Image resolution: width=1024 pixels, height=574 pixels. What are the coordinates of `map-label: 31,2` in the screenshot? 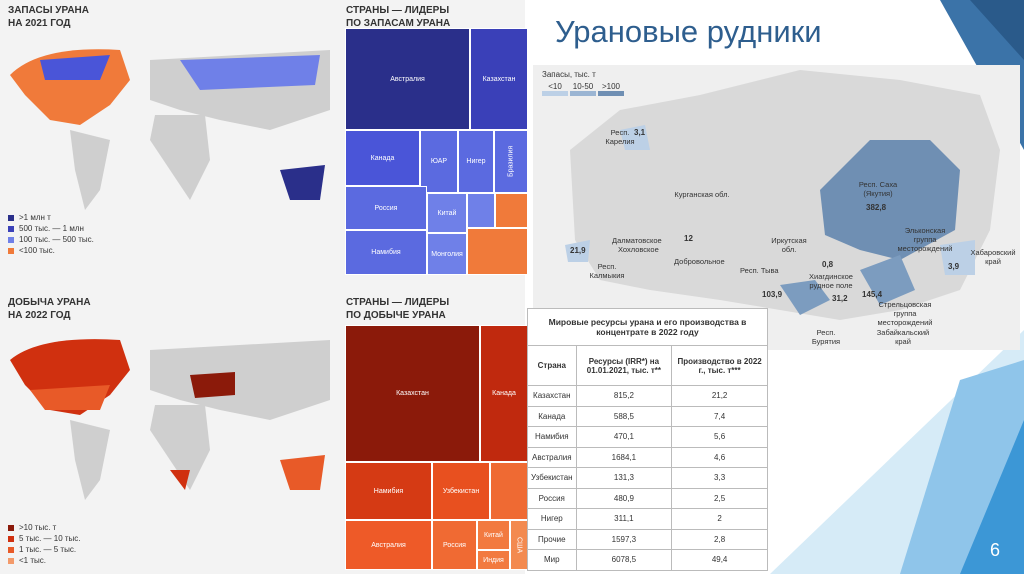 It's located at (840, 298).